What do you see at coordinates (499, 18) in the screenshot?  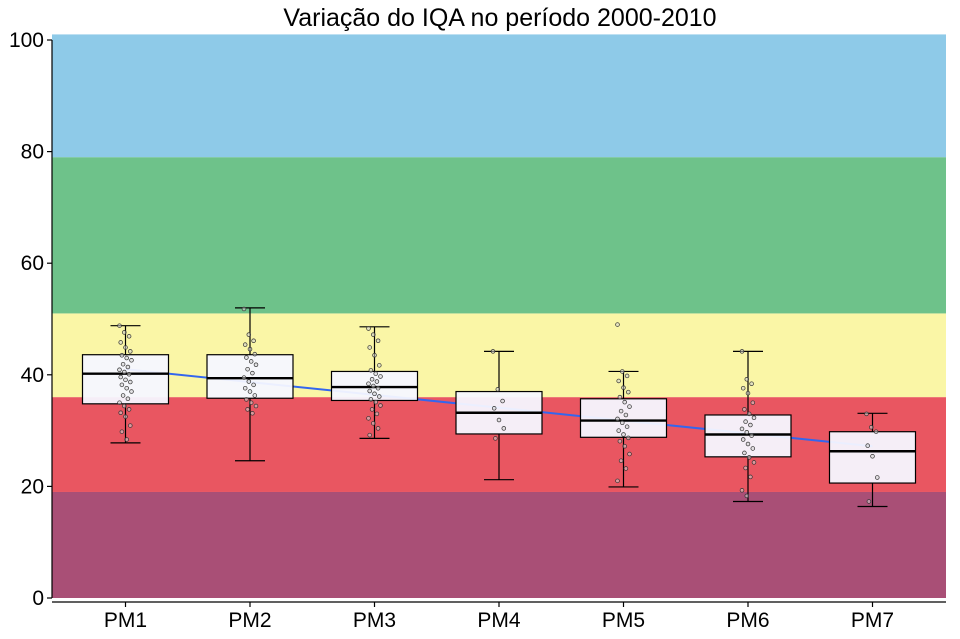 I see `chart-title: Variação do IQA no período 2000-2010` at bounding box center [499, 18].